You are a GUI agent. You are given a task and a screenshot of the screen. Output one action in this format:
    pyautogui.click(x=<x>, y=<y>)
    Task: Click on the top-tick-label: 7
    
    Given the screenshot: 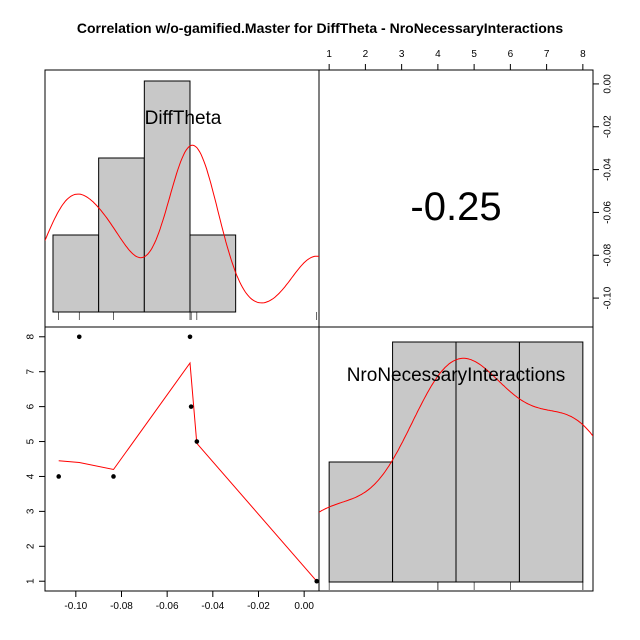 What is the action you would take?
    pyautogui.click(x=547, y=54)
    